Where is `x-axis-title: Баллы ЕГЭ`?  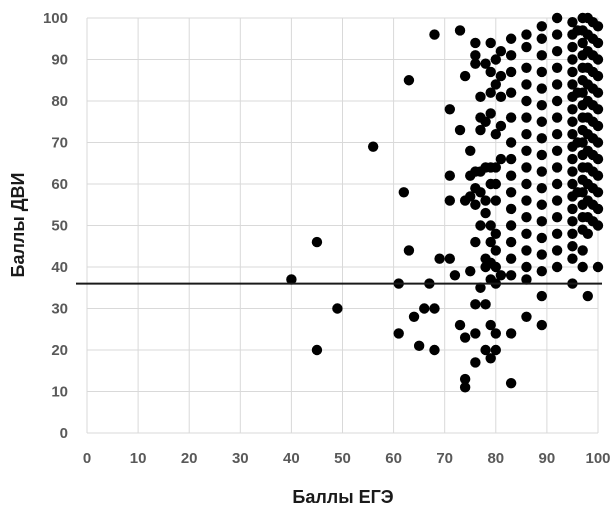
x-axis-title: Баллы ЕГЭ is located at coordinates (342, 497).